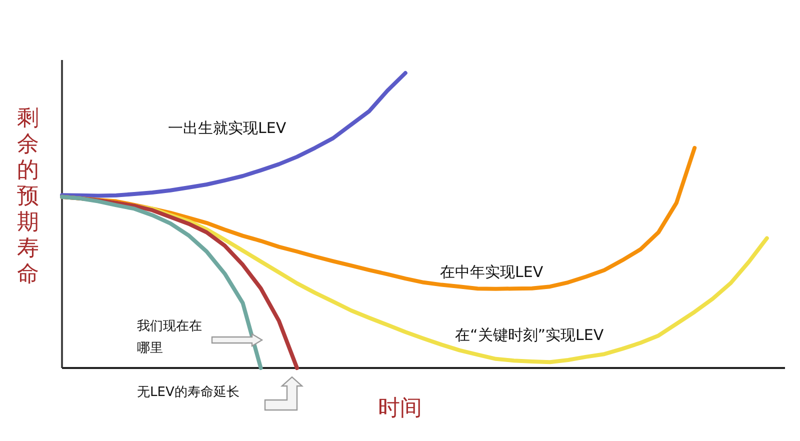  Describe the element at coordinates (28, 196) in the screenshot. I see `y-axis-title: 剩余的预期寿命` at that location.